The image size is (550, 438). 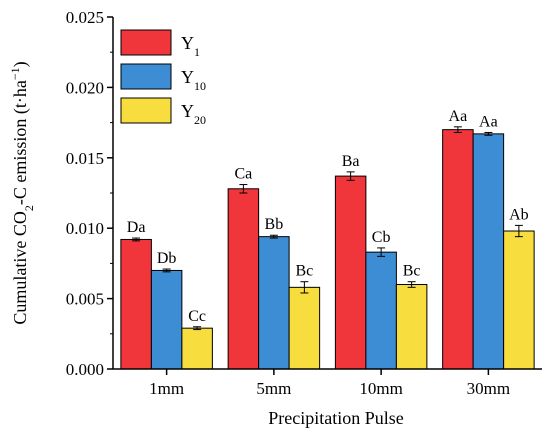 What do you see at coordinates (197, 316) in the screenshot?
I see `sig-label-2-0: Cc` at bounding box center [197, 316].